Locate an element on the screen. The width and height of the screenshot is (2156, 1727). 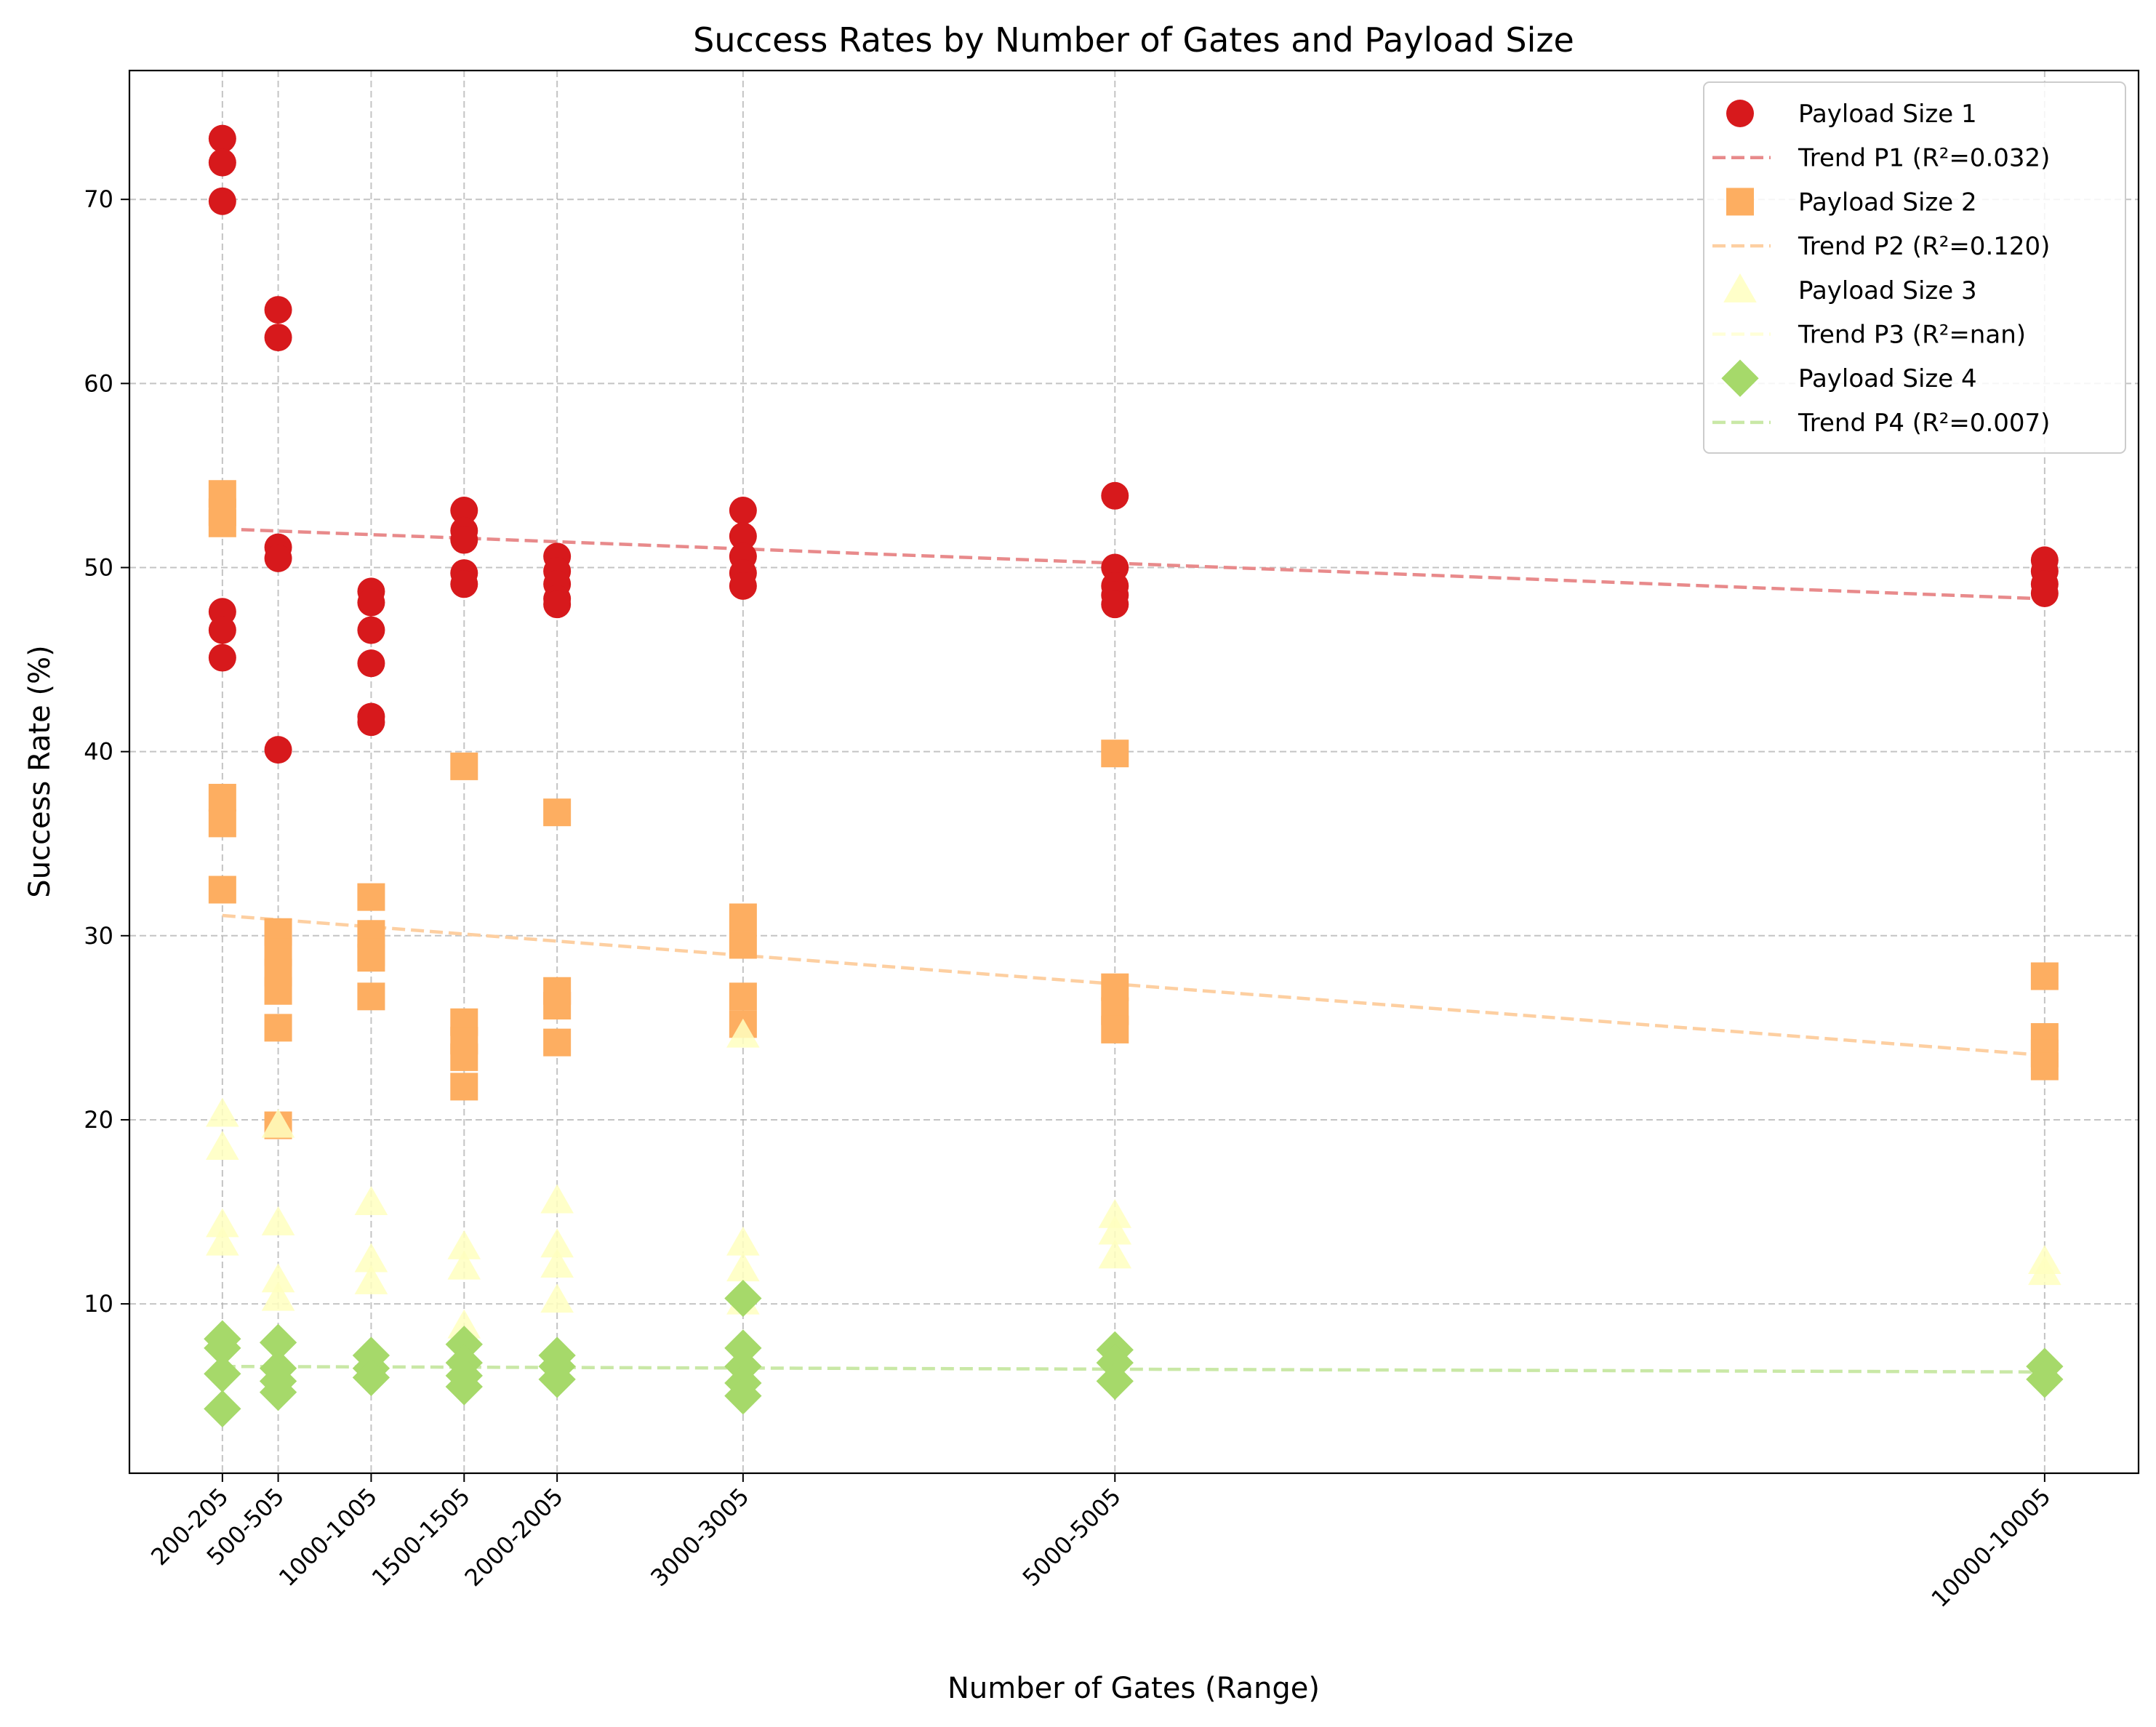
y-tick-label: 40 is located at coordinates (98, 752).